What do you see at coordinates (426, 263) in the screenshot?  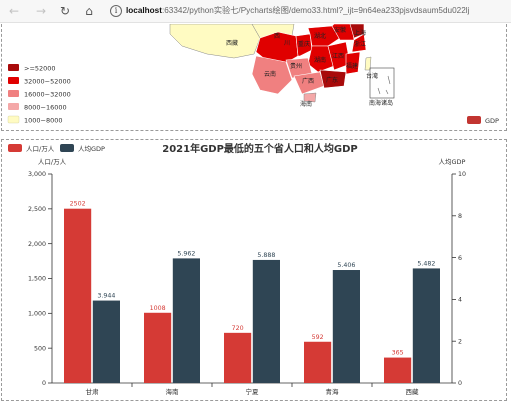 I see `data-label-gdp-per-capita: 5.482` at bounding box center [426, 263].